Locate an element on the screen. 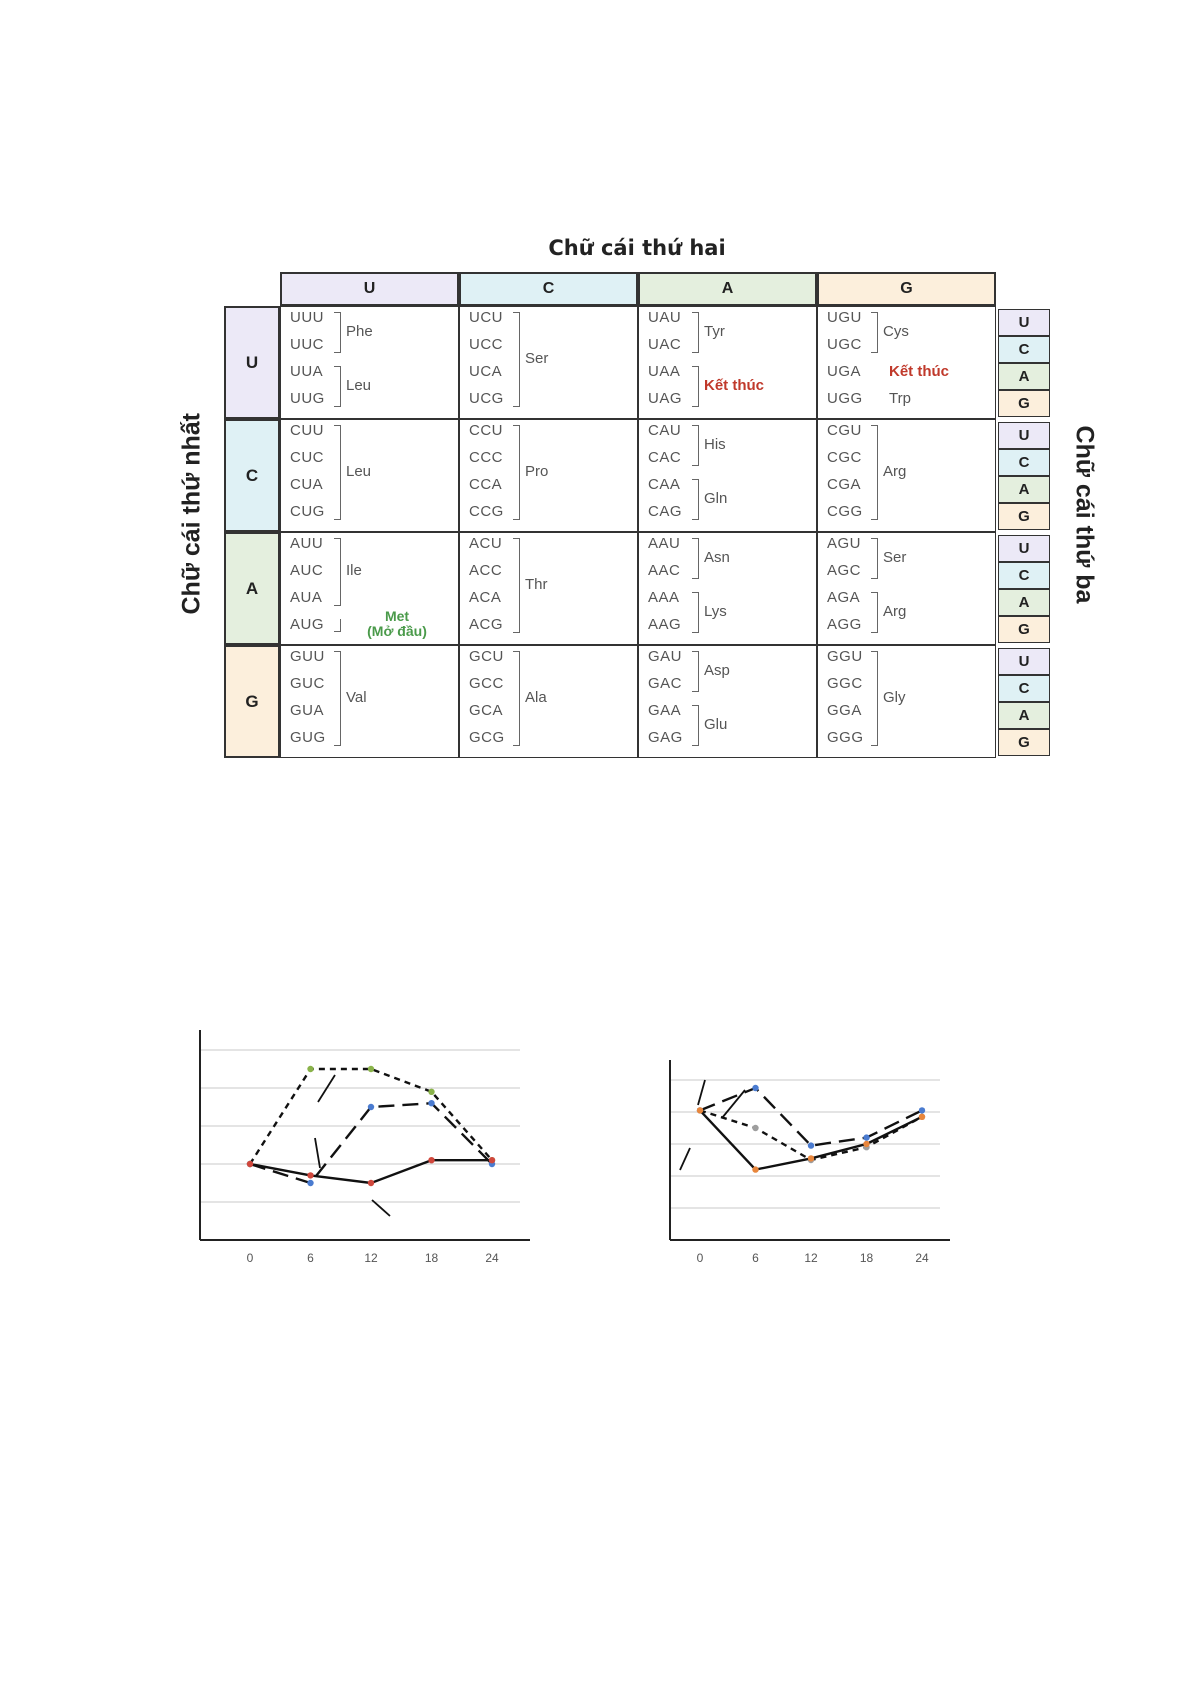  amino-acid-label: Thr is located at coordinates (536, 584).